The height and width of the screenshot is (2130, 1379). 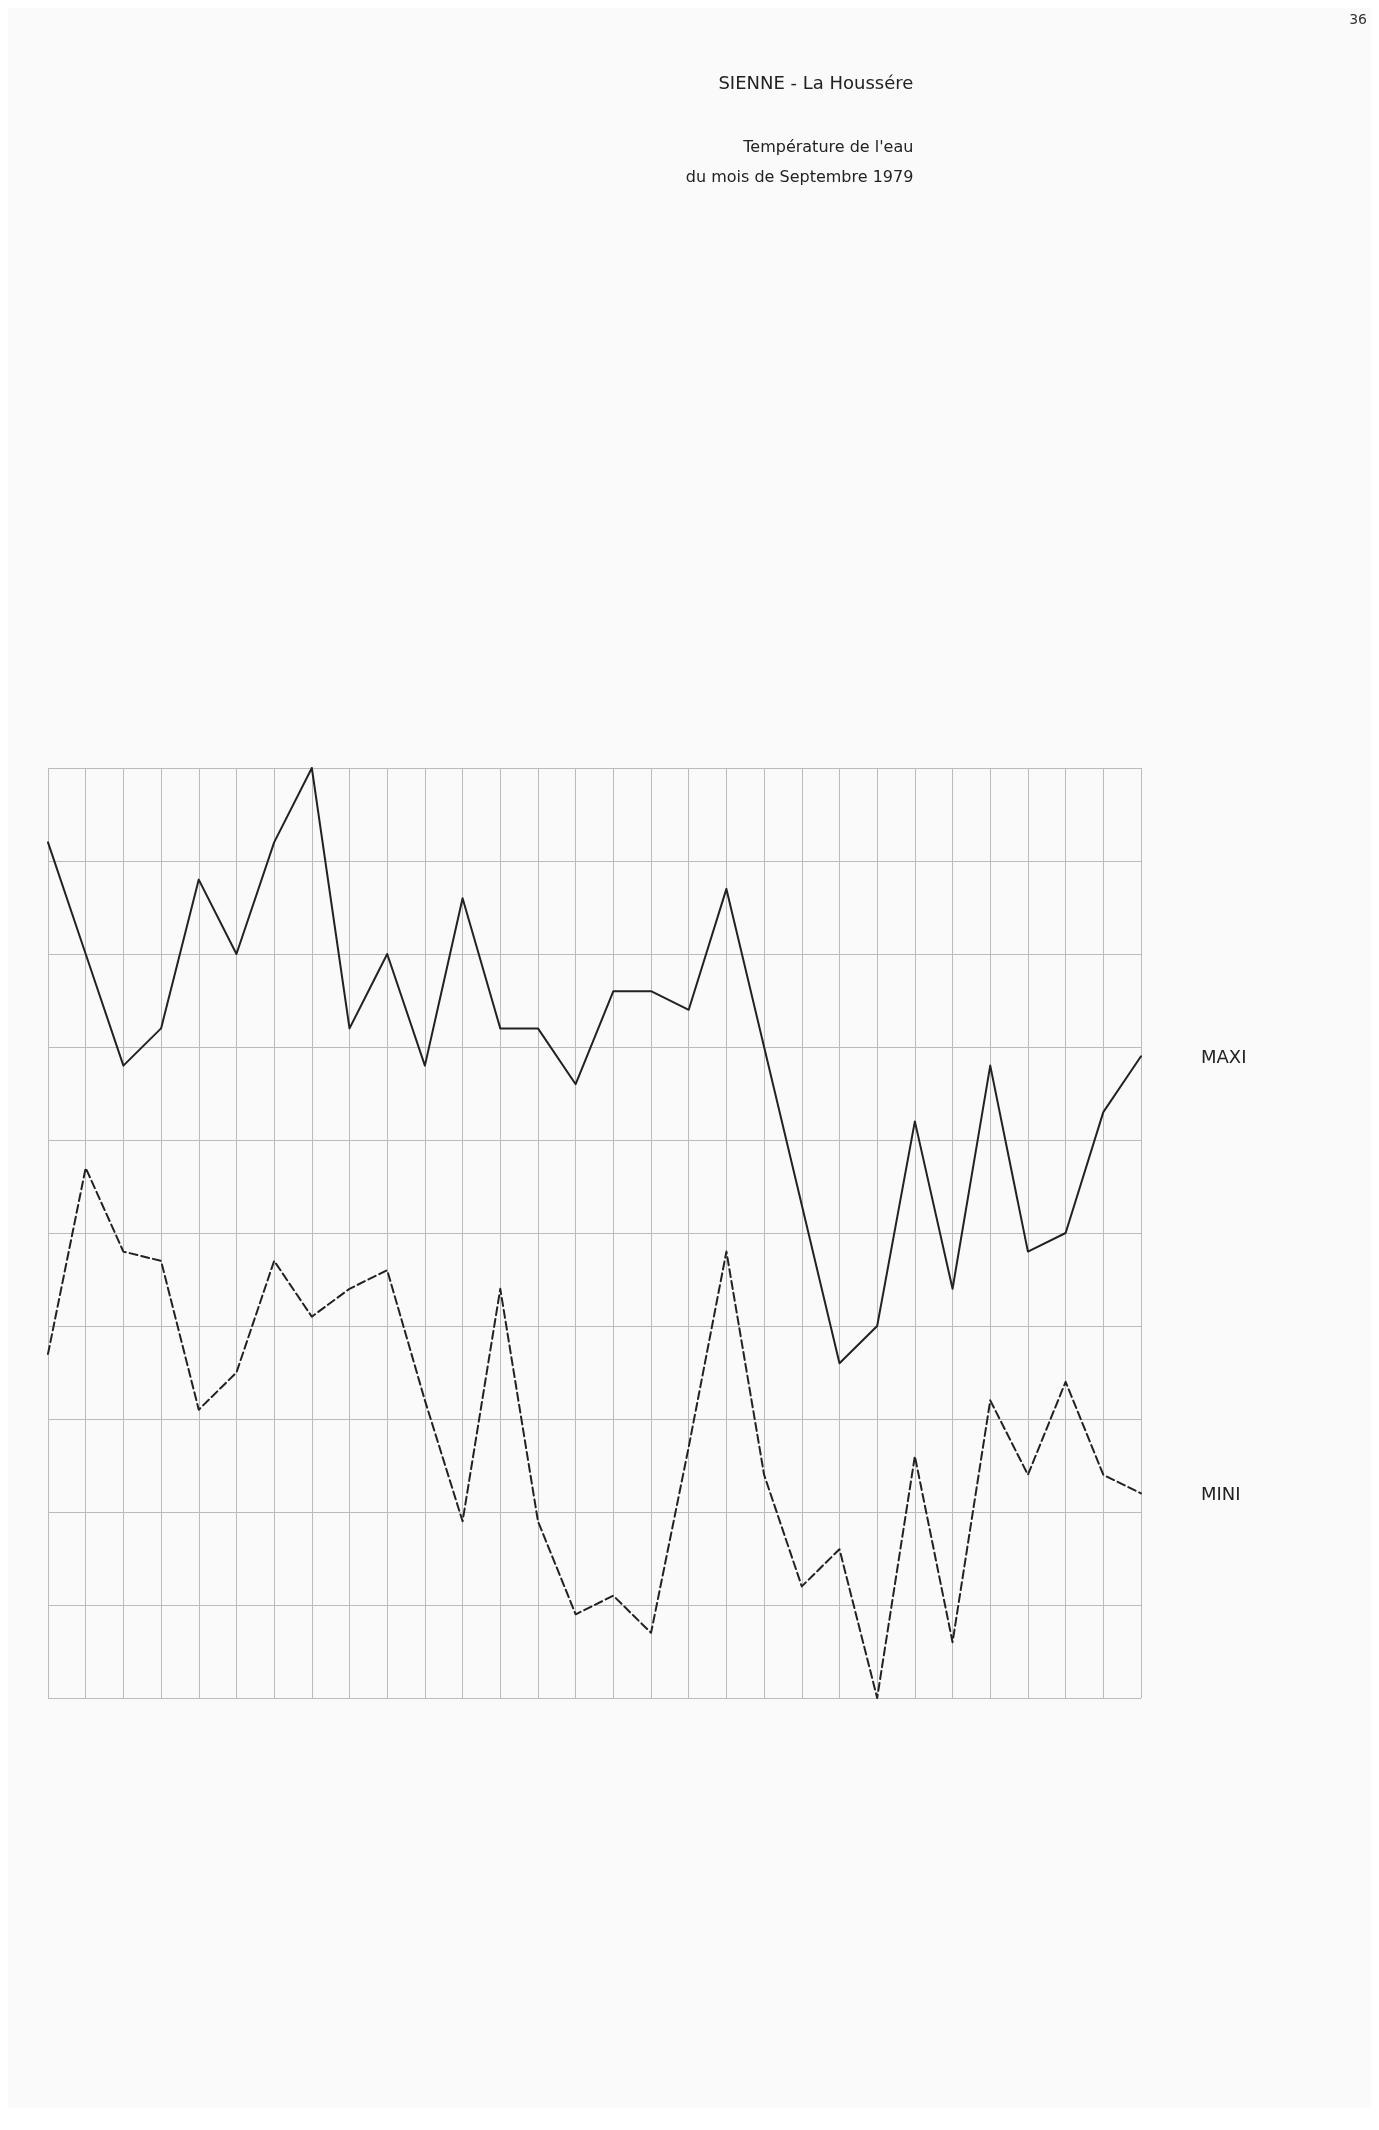 What do you see at coordinates (1224, 1056) in the screenshot?
I see `text: MAXI` at bounding box center [1224, 1056].